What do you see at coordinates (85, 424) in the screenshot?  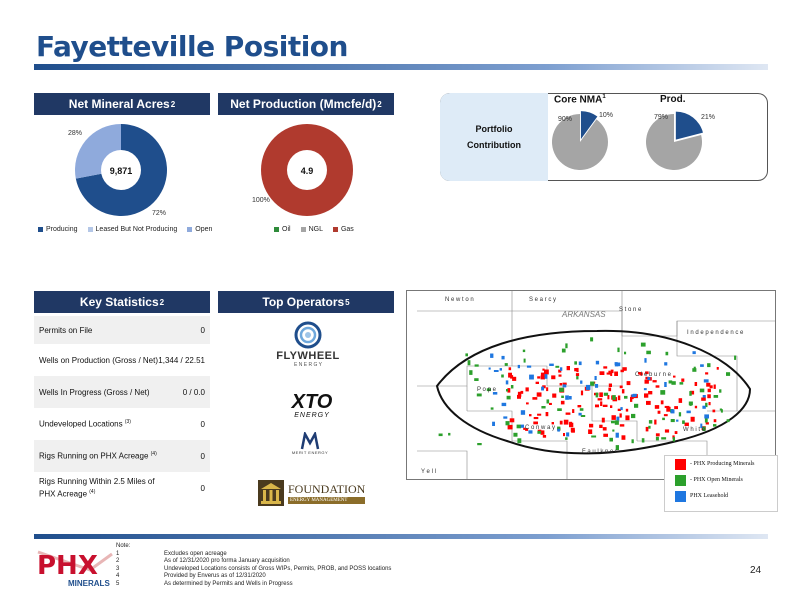 I see `stat-label: Undeveloped Locations (3)` at bounding box center [85, 424].